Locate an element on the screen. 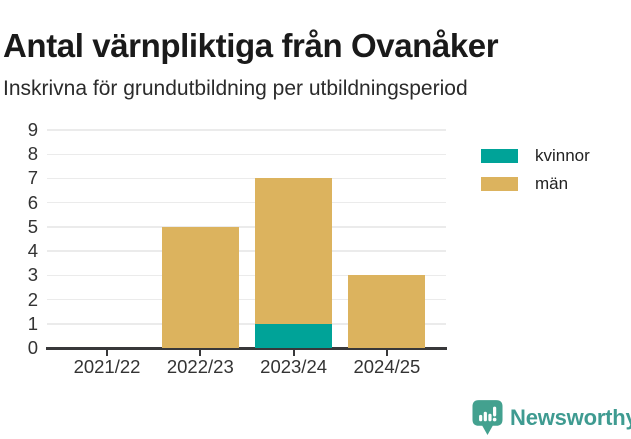 Image resolution: width=631 pixels, height=439 pixels. y-tick-label: 2 is located at coordinates (32, 299).